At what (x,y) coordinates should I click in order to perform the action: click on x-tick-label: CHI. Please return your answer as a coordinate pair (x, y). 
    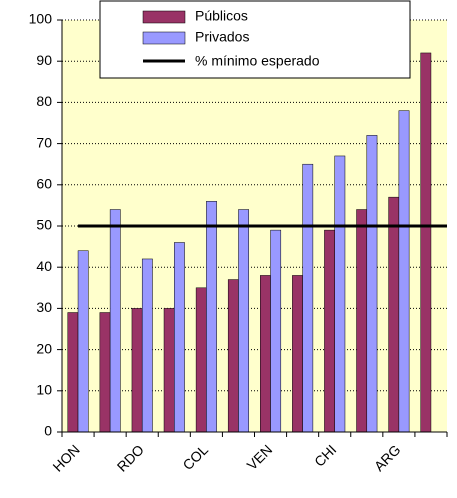
    Looking at the image, I should click on (325, 455).